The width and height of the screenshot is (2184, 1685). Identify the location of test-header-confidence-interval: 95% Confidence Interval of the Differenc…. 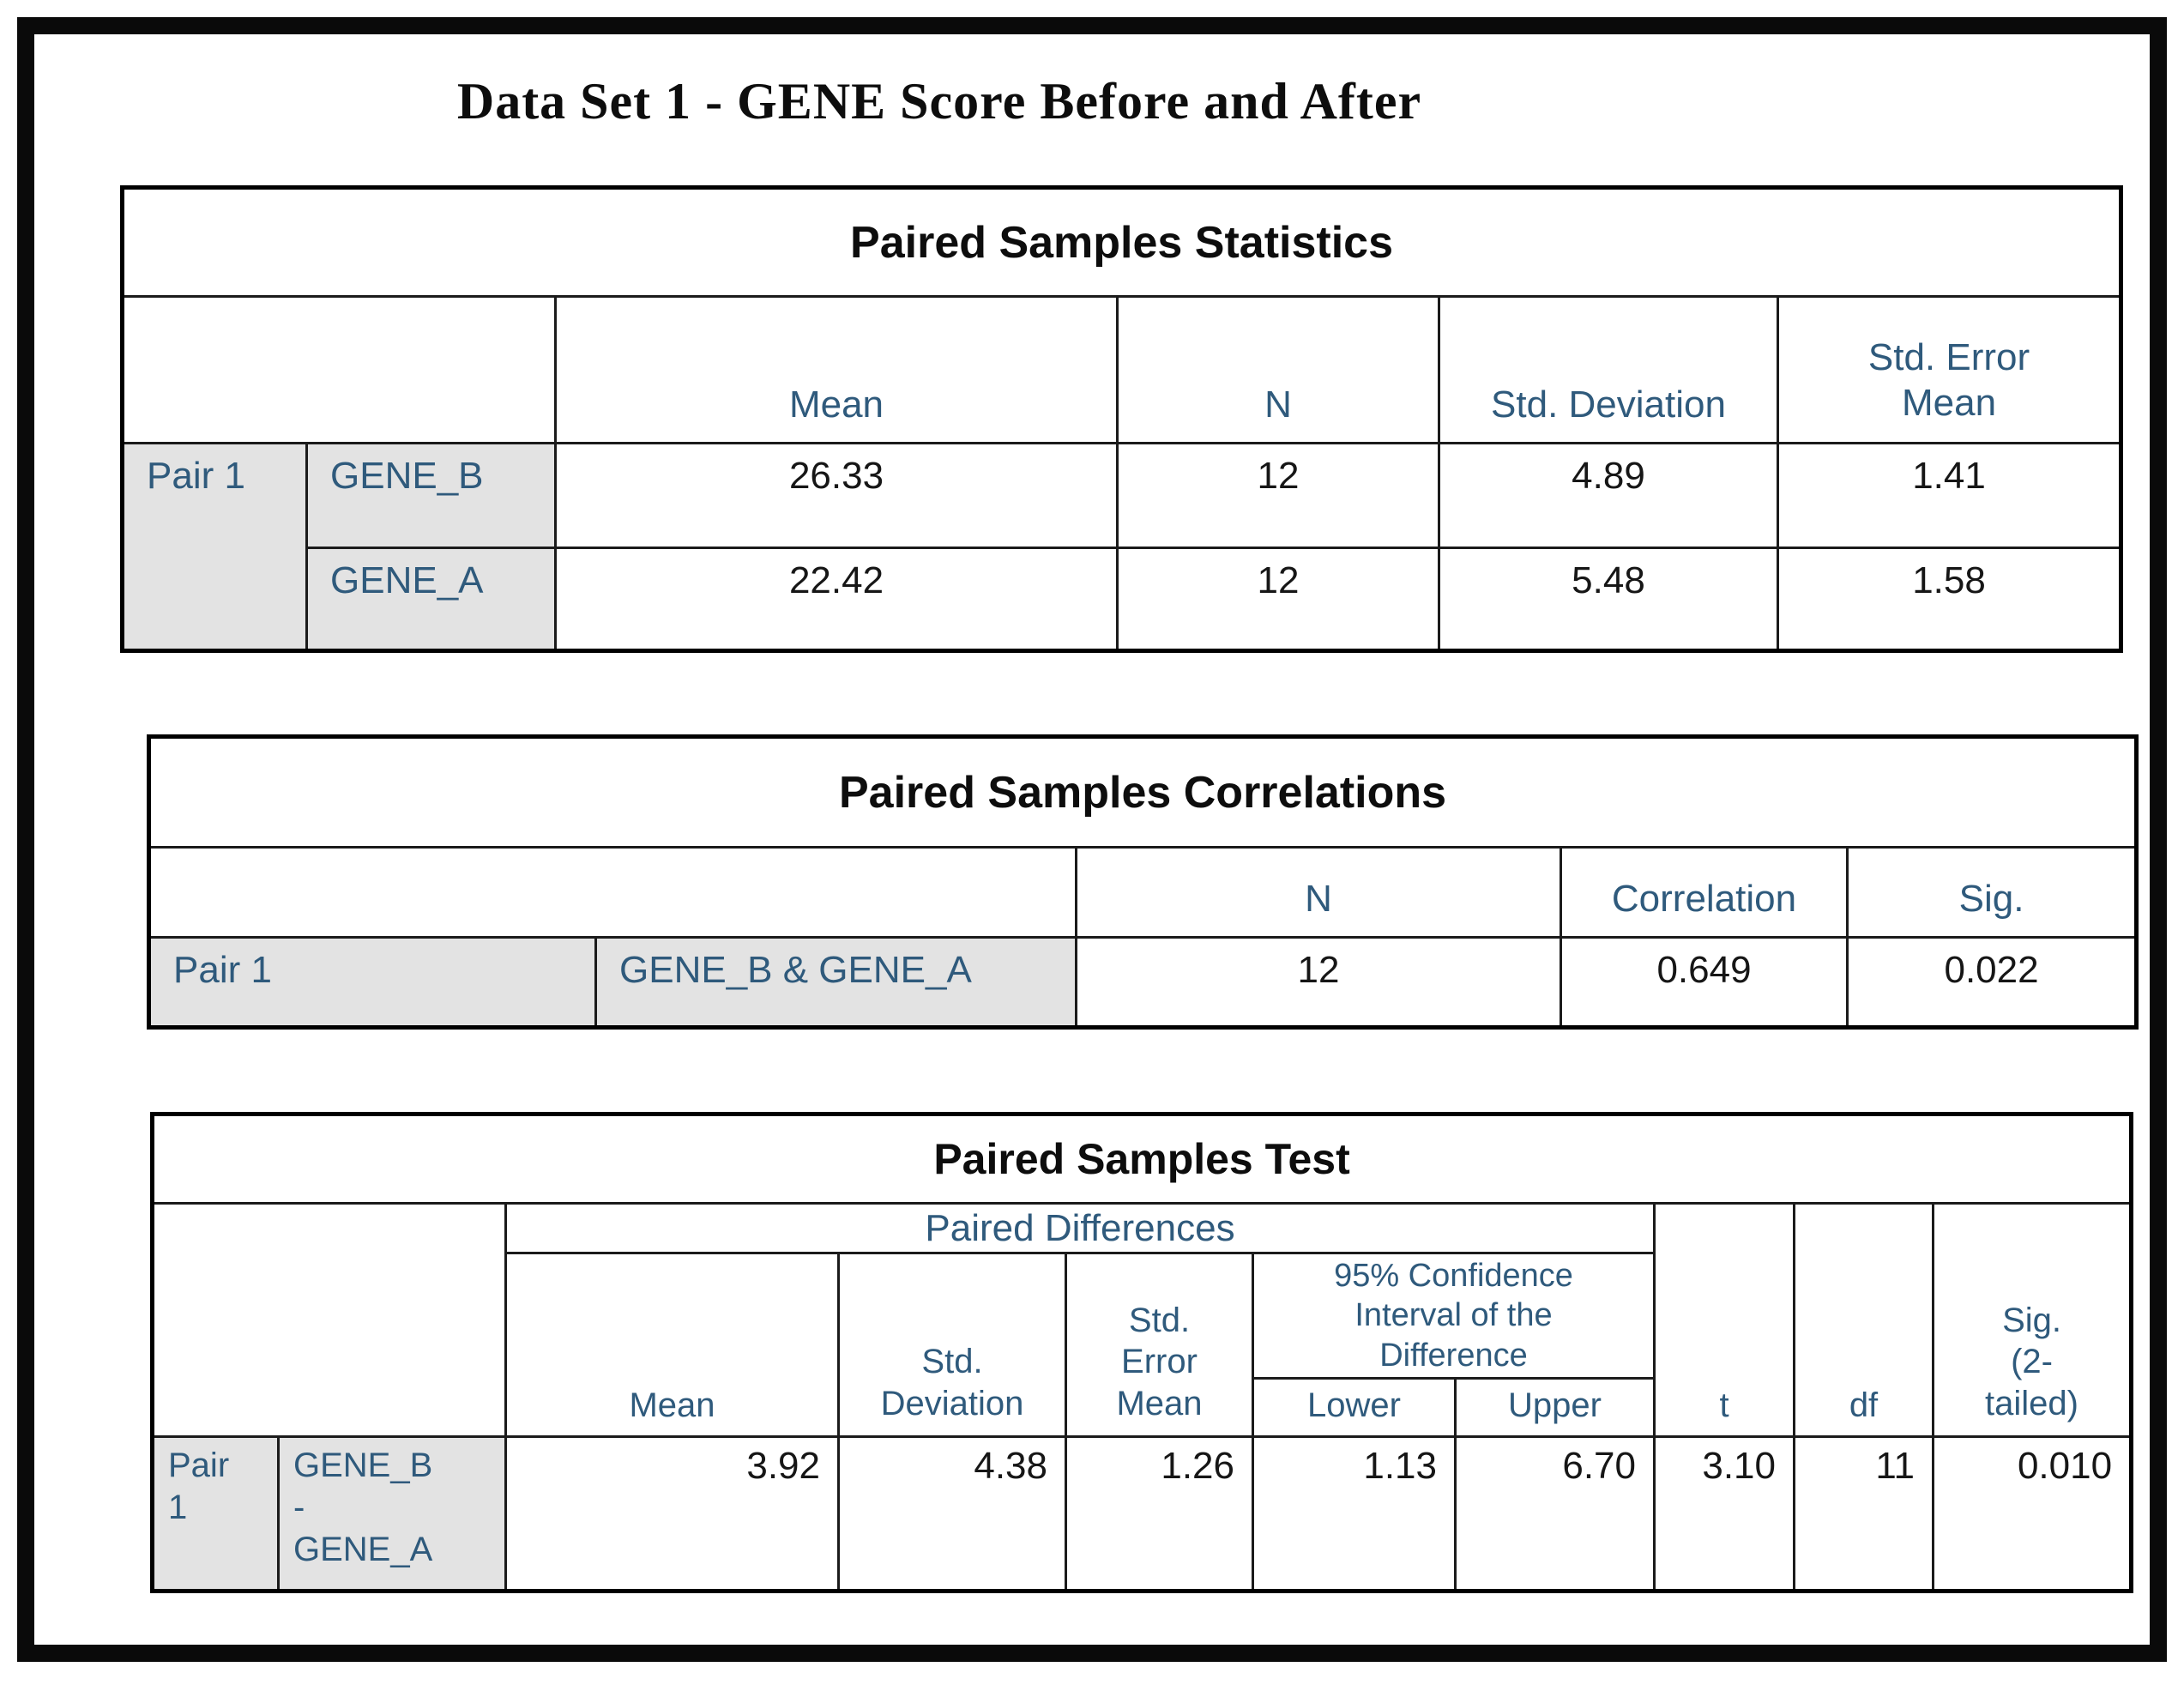
(1454, 1315).